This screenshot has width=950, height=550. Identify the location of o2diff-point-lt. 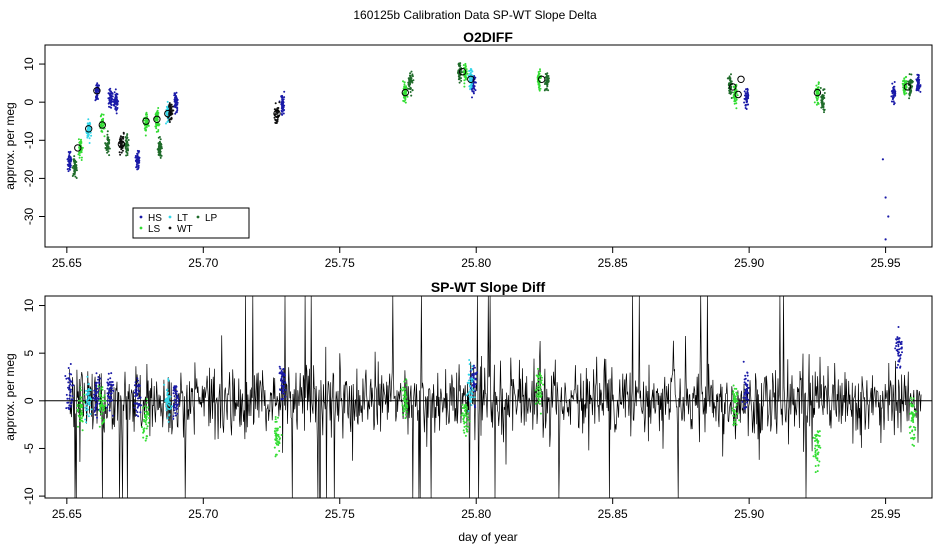
(469, 71).